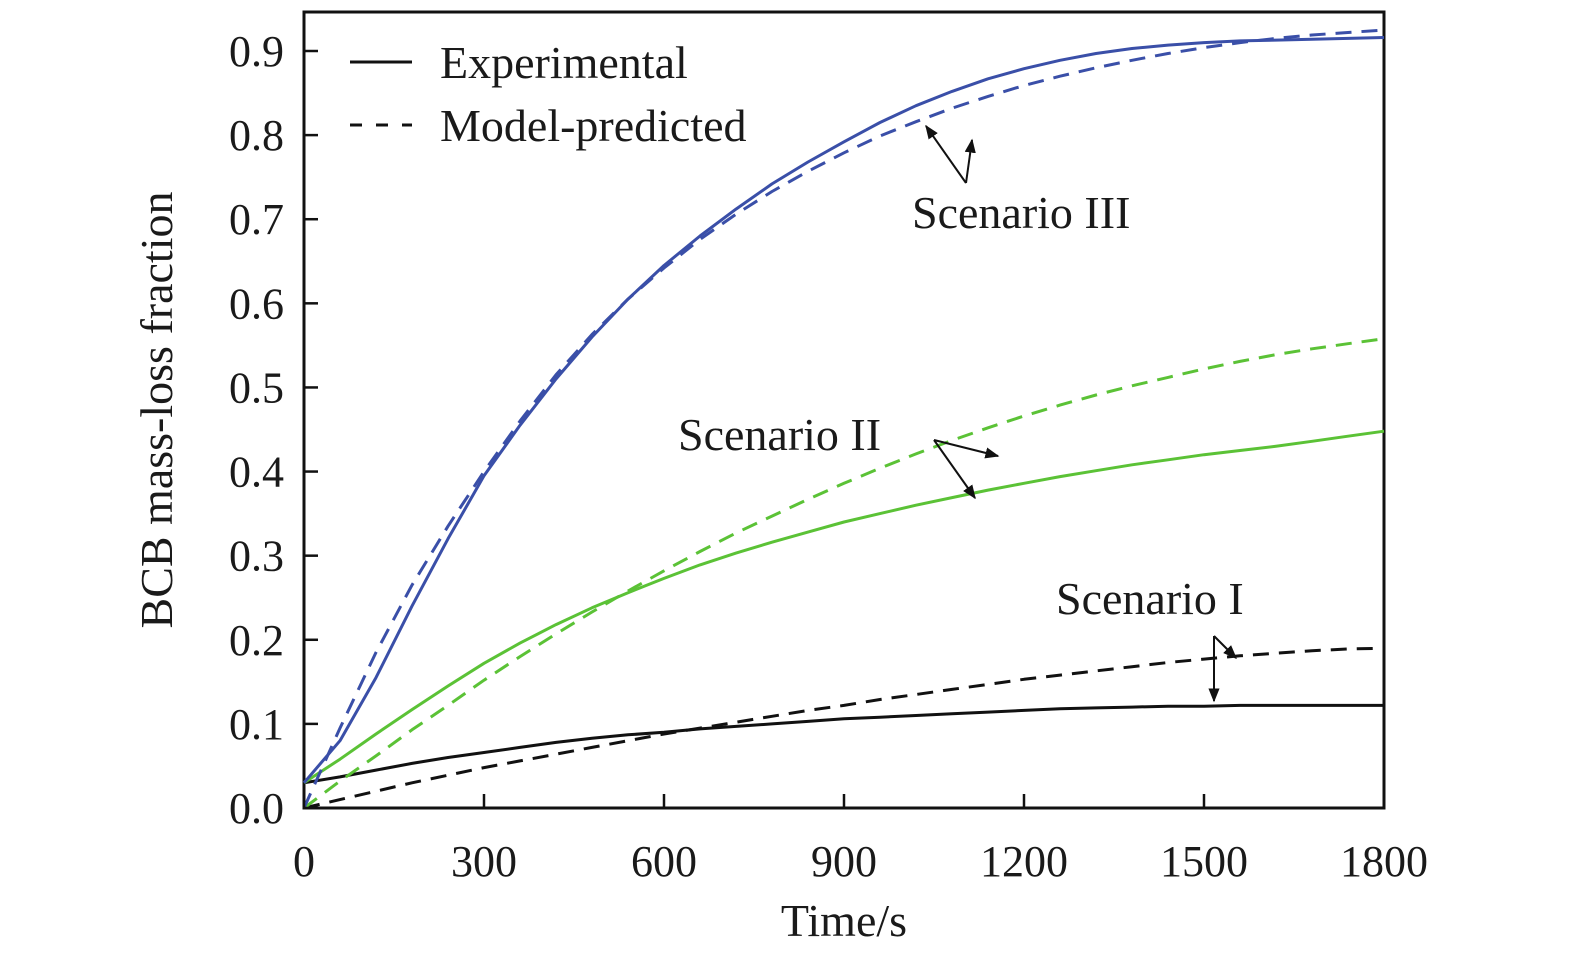  Describe the element at coordinates (844, 920) in the screenshot. I see `x-axis-label: Time/s` at that location.